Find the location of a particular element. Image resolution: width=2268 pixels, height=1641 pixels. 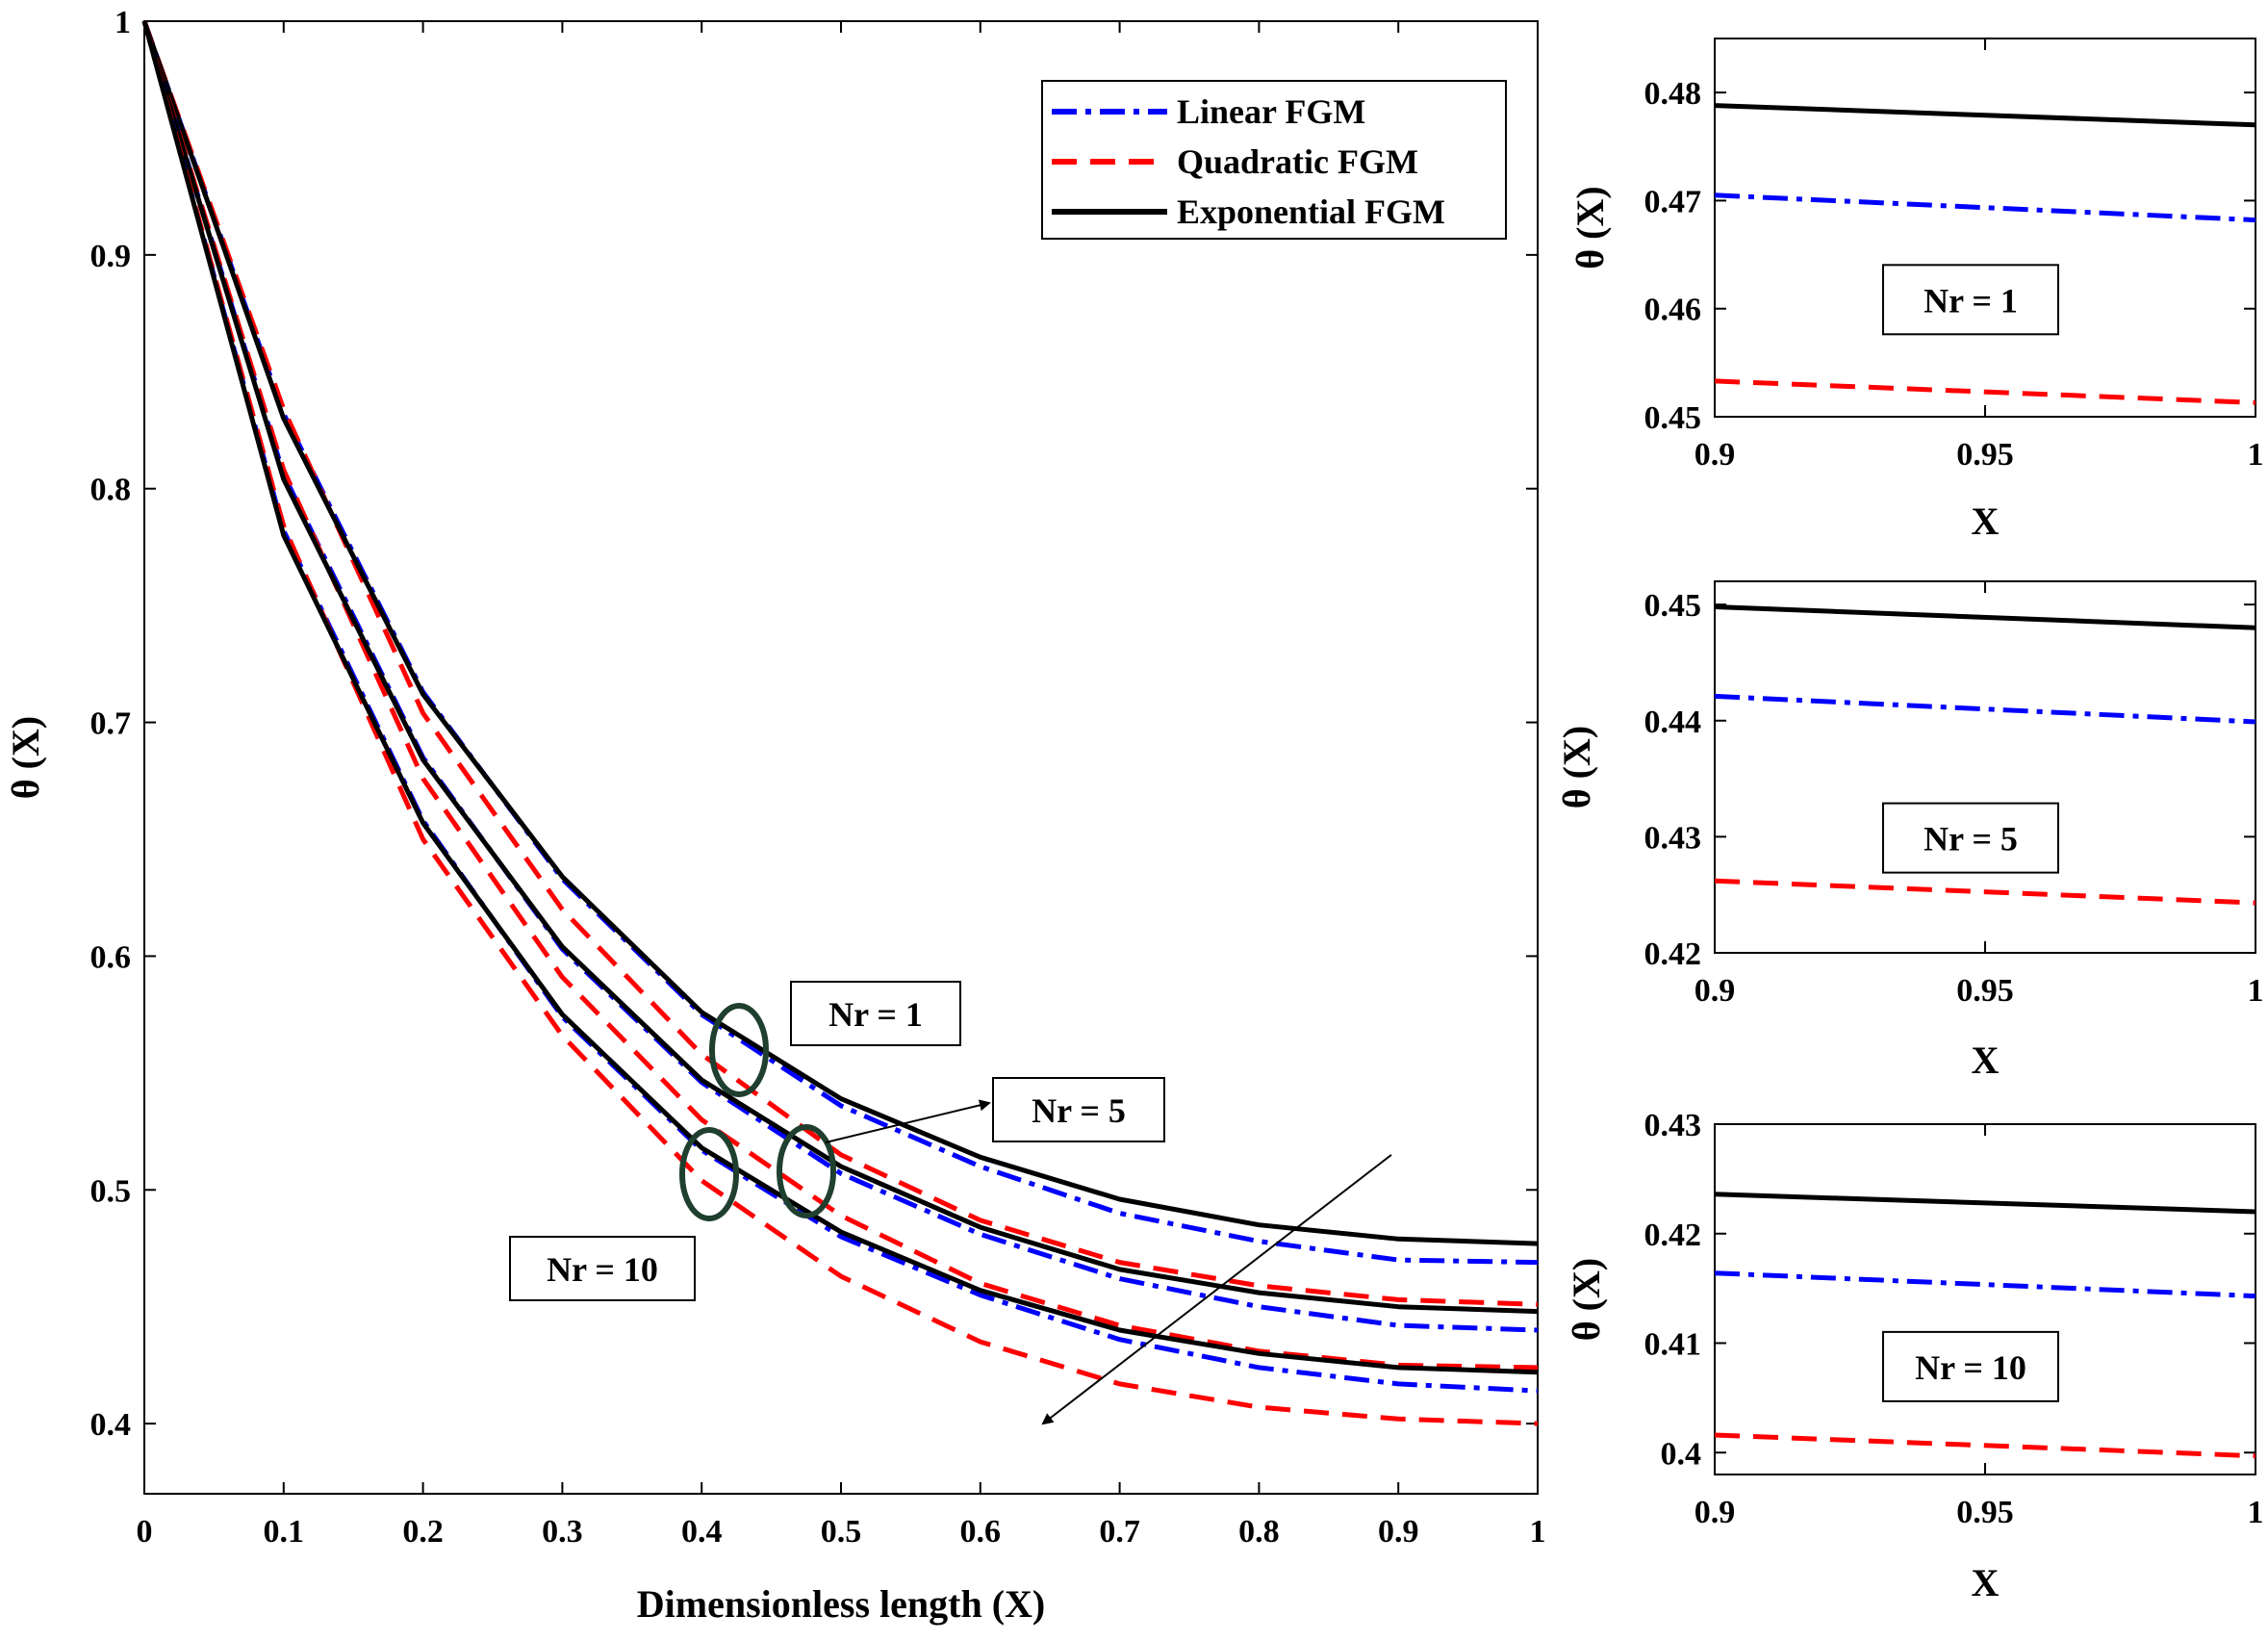

x-tick-label: 0.1 is located at coordinates (284, 1532).